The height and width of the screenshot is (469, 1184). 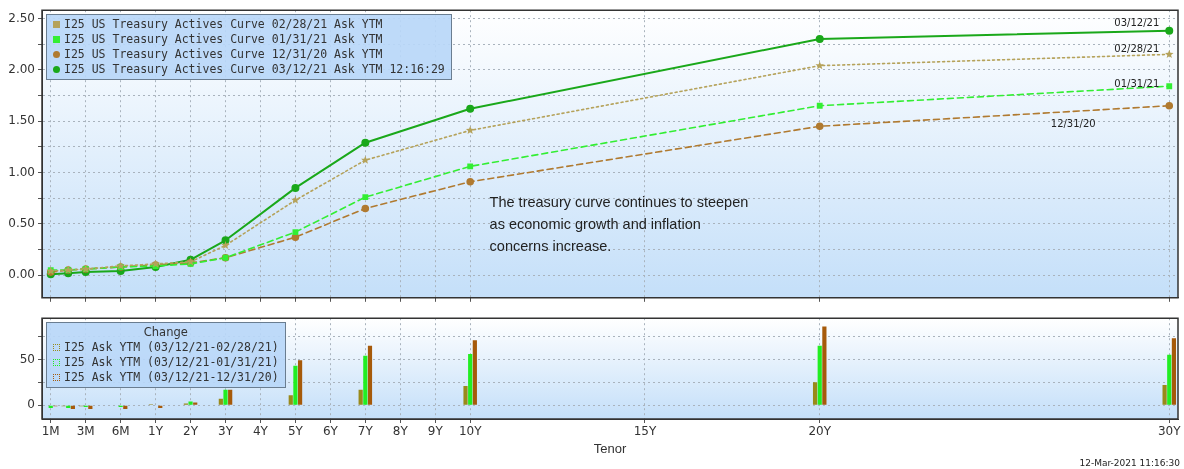 I want to click on x-tick-label: 30Y, so click(x=1169, y=431).